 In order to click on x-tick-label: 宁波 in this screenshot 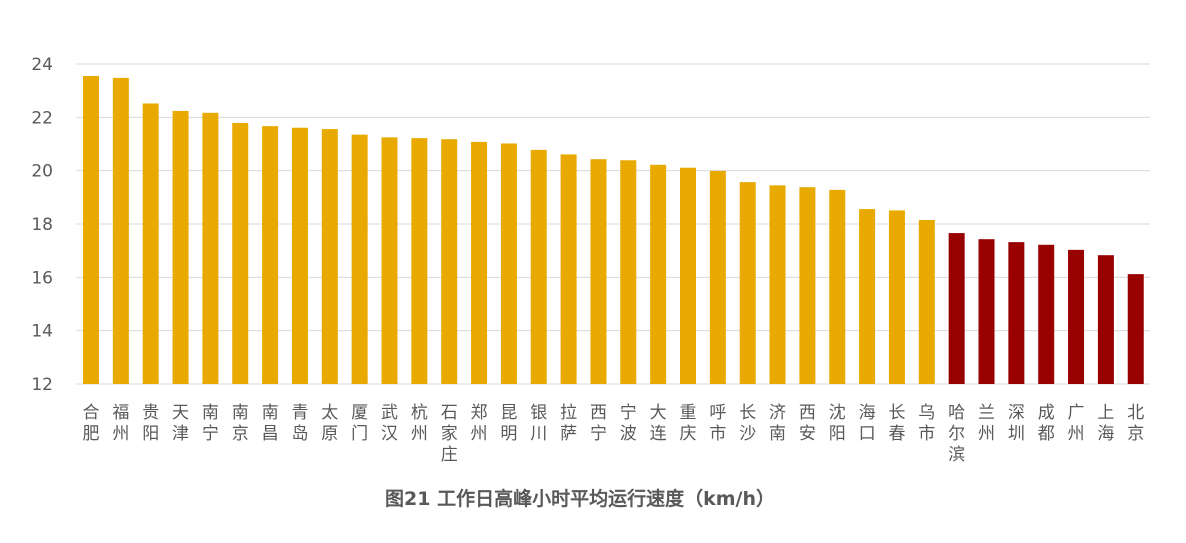, I will do `click(628, 423)`.